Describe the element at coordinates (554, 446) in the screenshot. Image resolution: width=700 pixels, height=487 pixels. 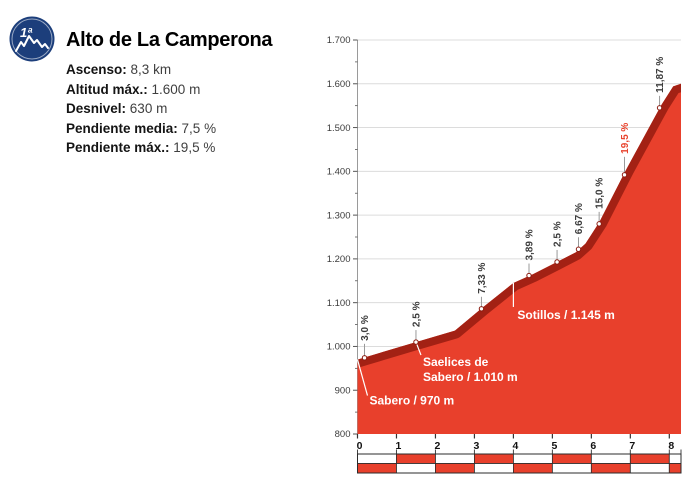
I see `x-tick-label: 5` at that location.